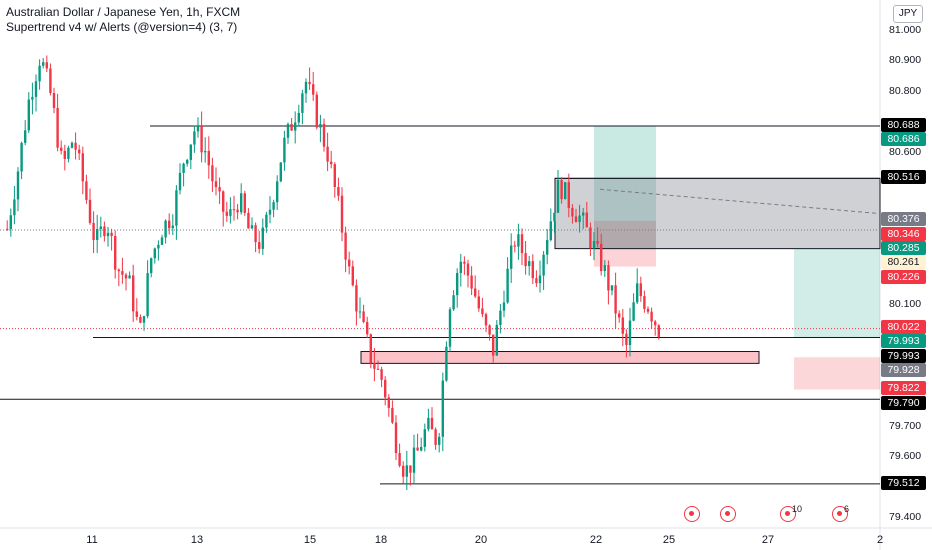 This screenshot has height=550, width=932. Describe the element at coordinates (903, 125) in the screenshot. I see `price-badge: 80.688` at that location.